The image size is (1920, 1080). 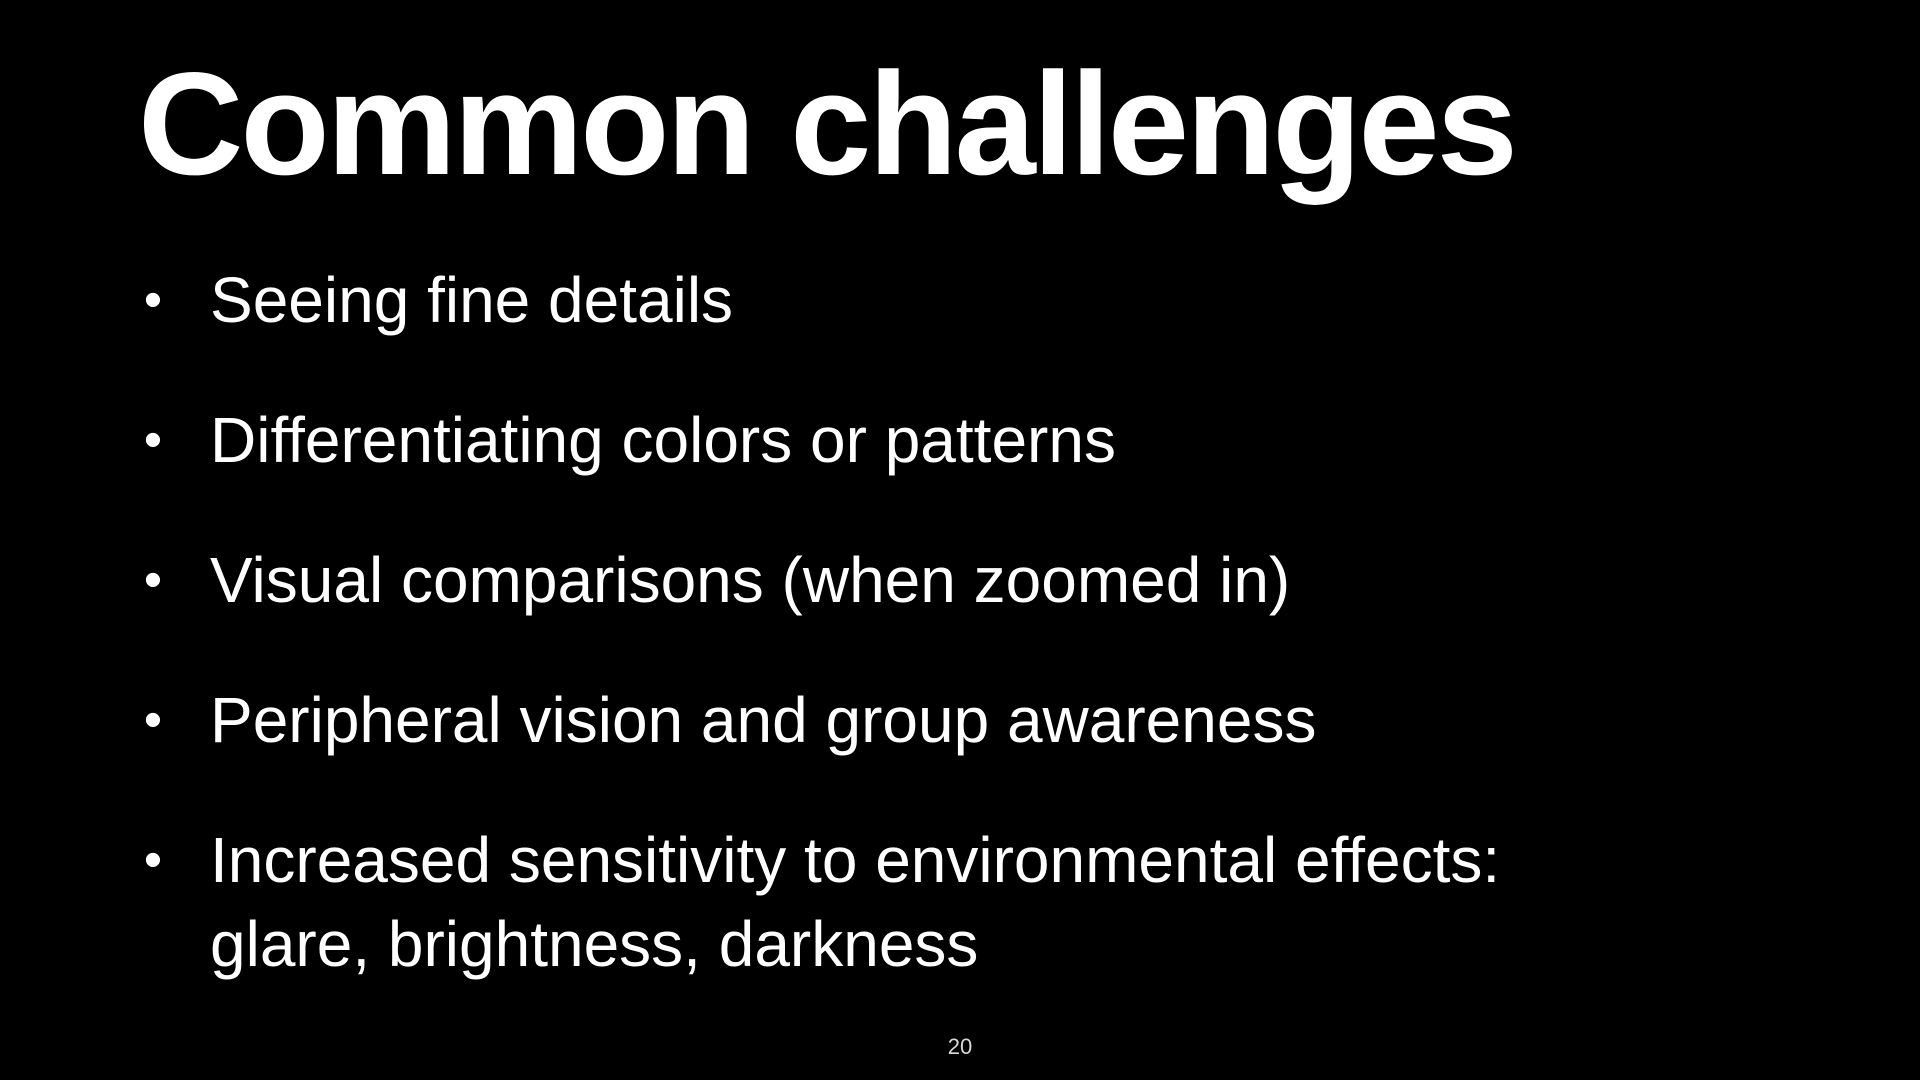 I want to click on bullet-item: • Seeing fine details, so click(x=988, y=300).